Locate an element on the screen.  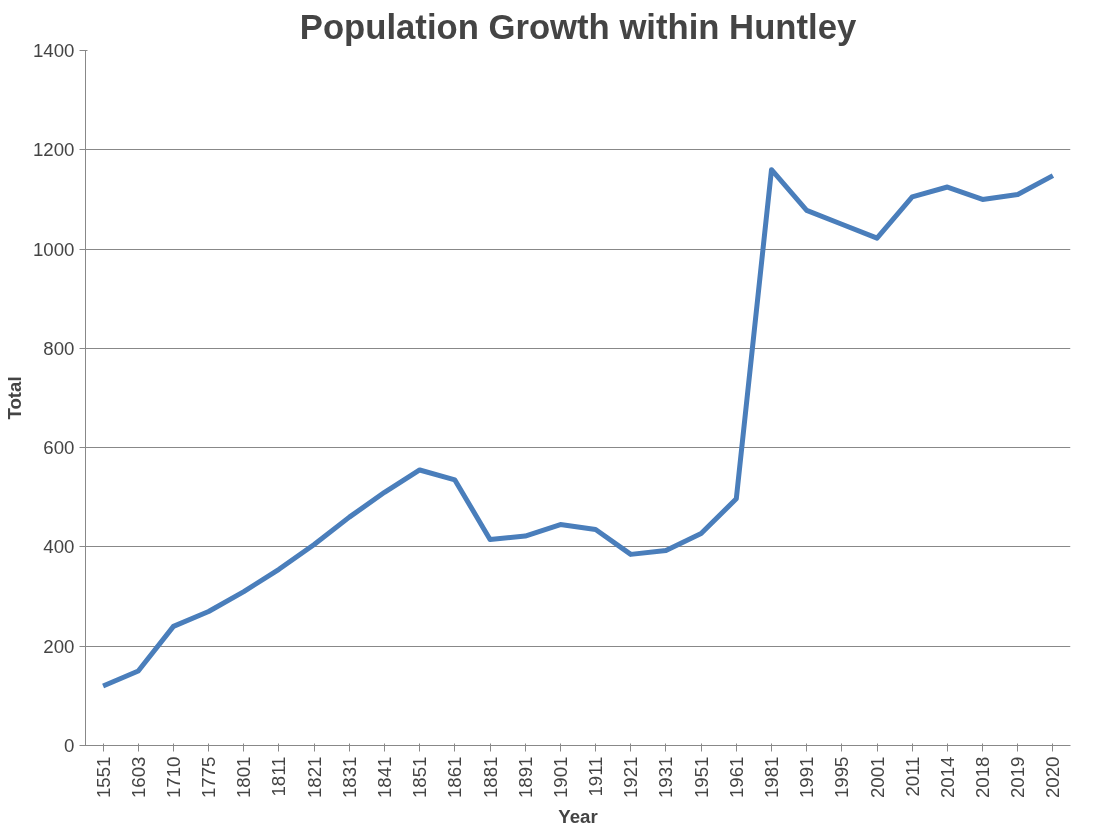
x-axis-title: Year is located at coordinates (578, 816).